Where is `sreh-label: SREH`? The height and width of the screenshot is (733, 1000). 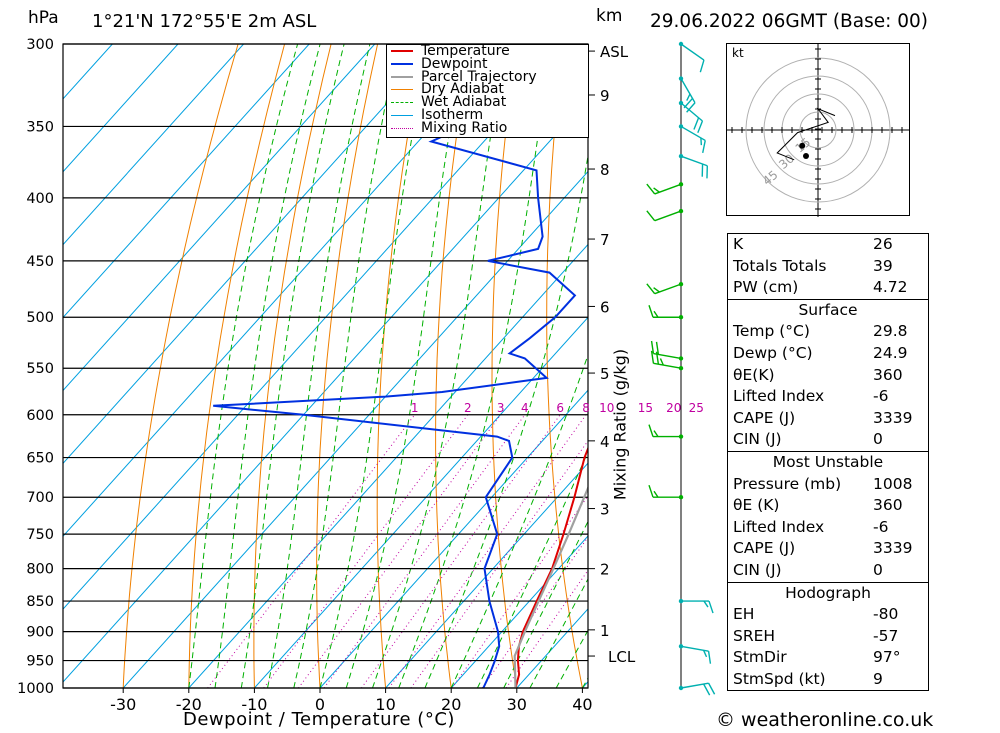
sreh-label: SREH is located at coordinates (754, 635).